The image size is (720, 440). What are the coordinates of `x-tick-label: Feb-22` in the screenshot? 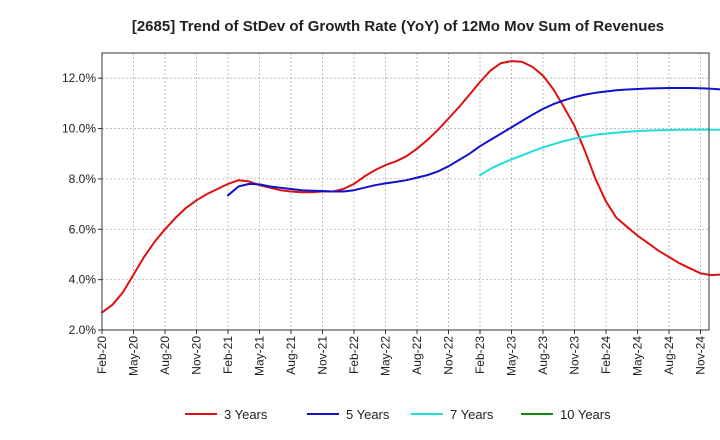 It's located at (354, 355).